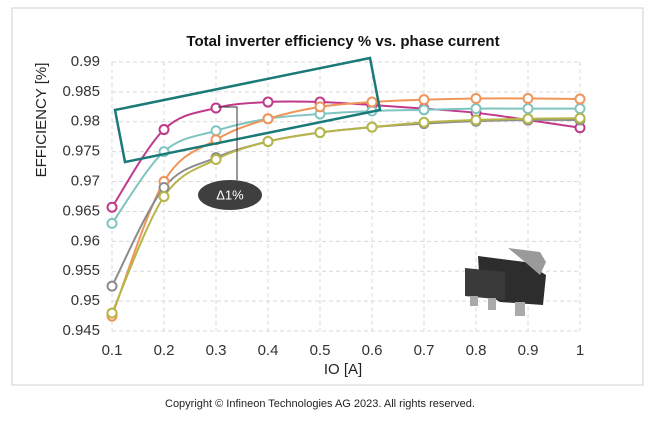  I want to click on x-tick-label: 0.7, so click(424, 350).